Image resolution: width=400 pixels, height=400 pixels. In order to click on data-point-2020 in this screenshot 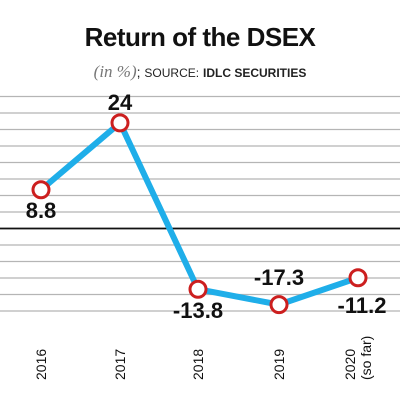, I will do `click(358, 278)`.